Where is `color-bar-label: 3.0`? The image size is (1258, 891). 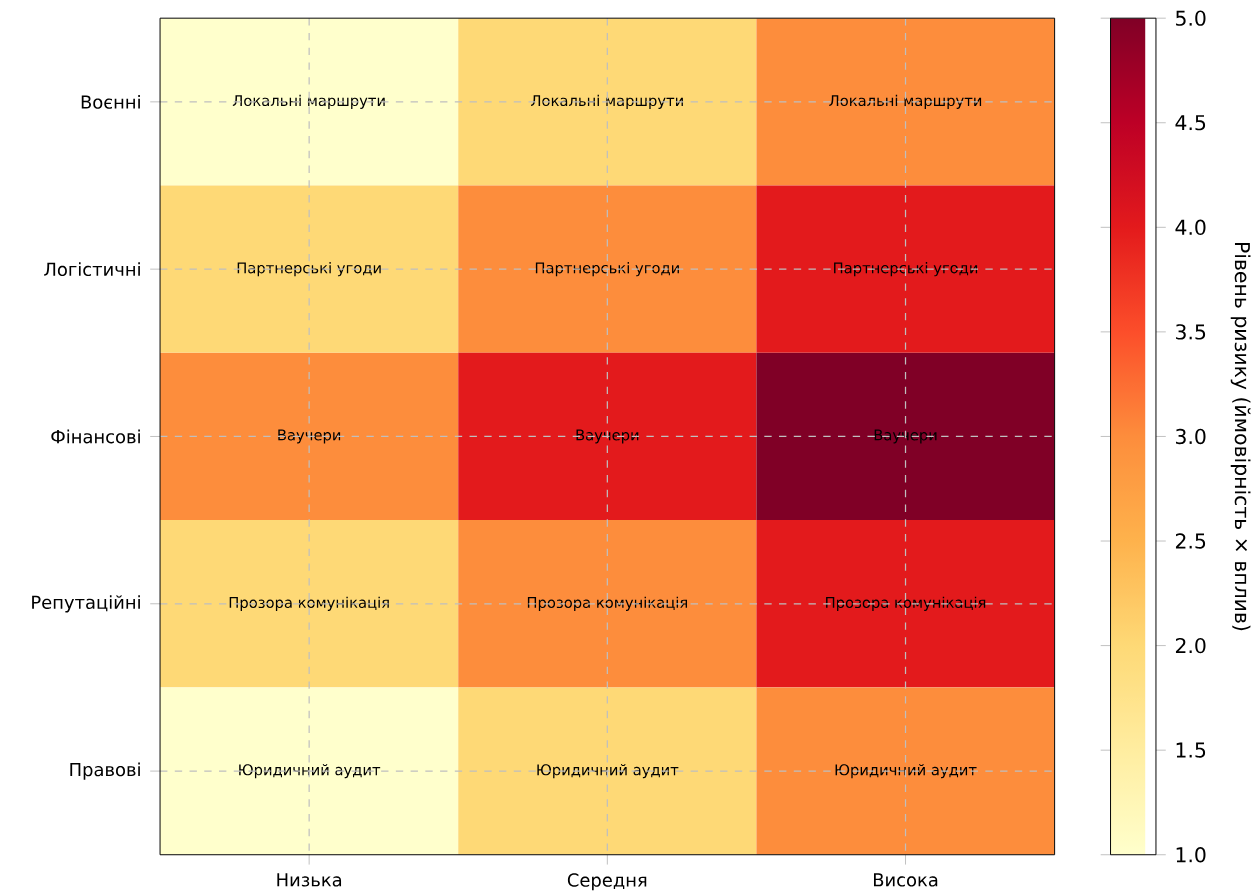
color-bar-label: 3.0 is located at coordinates (1191, 436).